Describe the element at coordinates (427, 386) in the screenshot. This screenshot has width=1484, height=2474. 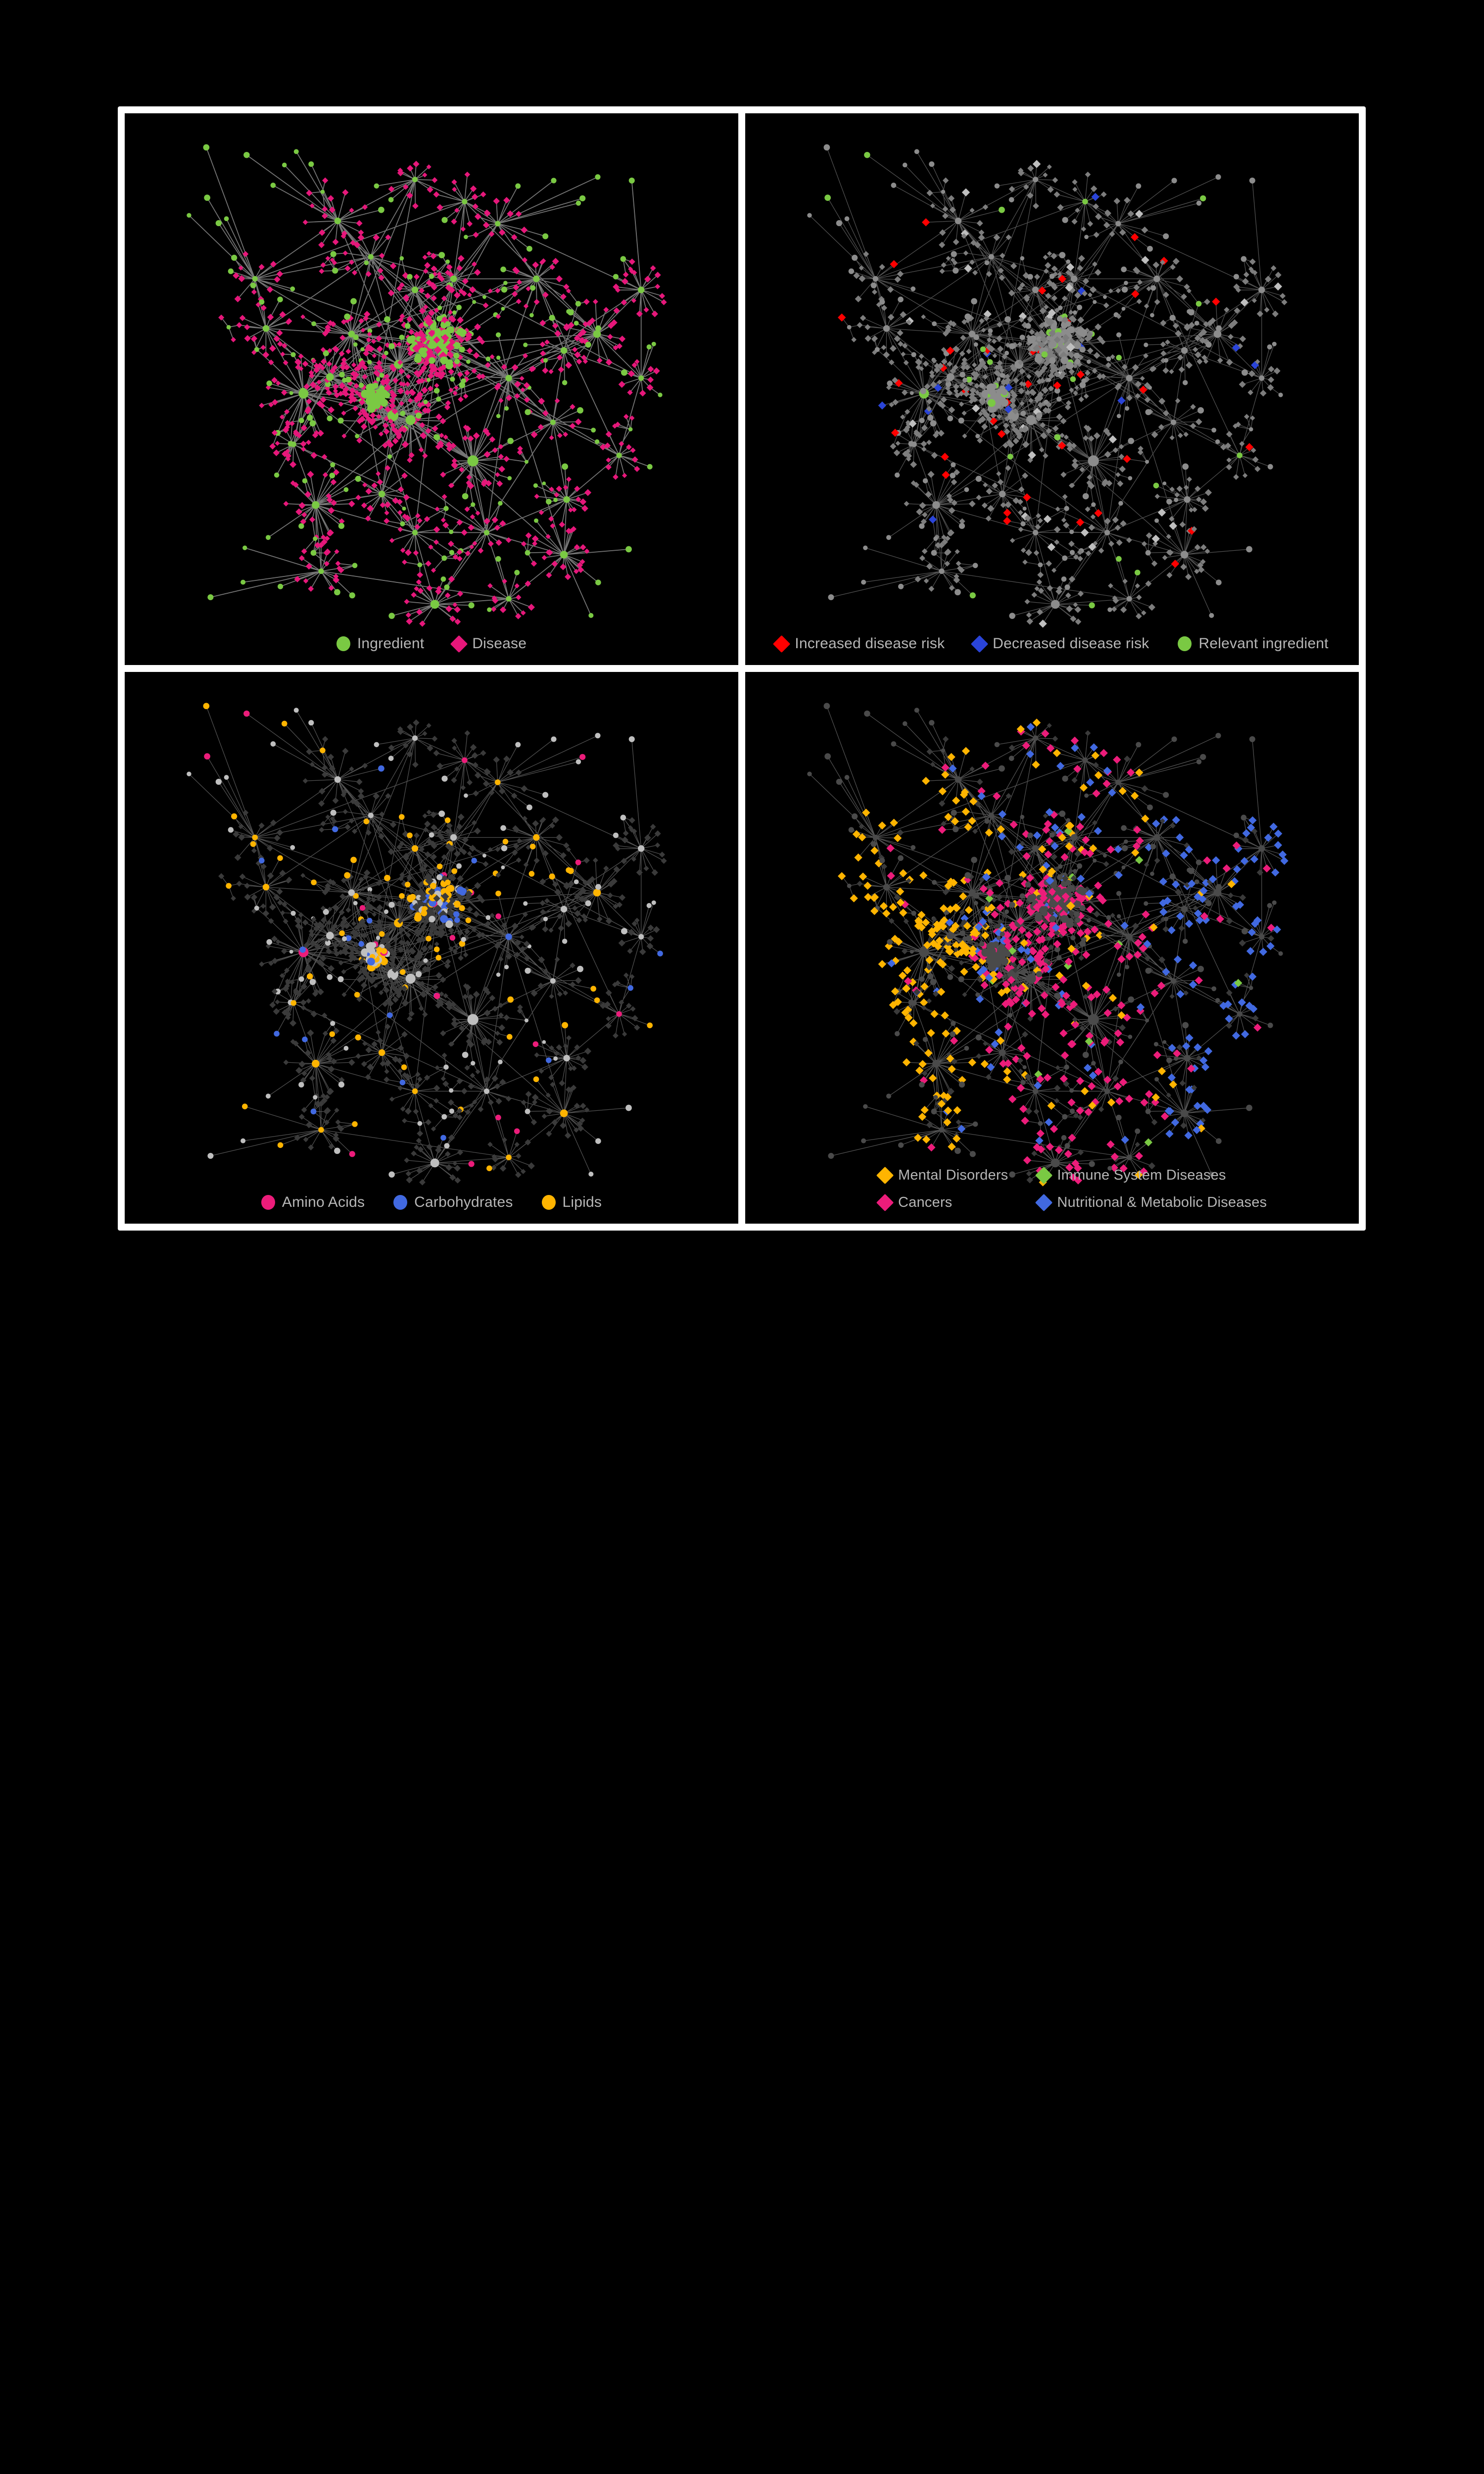
I see `network-canvas-panel1` at that location.